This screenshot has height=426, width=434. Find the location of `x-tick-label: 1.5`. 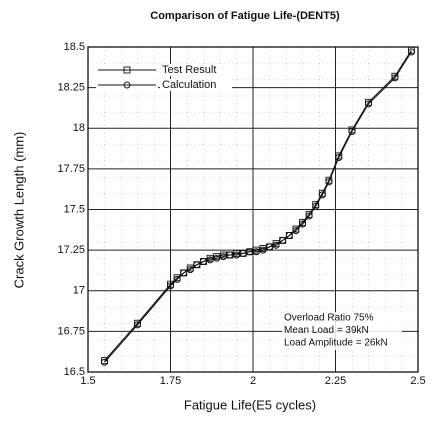

x-tick-label: 1.5 is located at coordinates (87, 381).